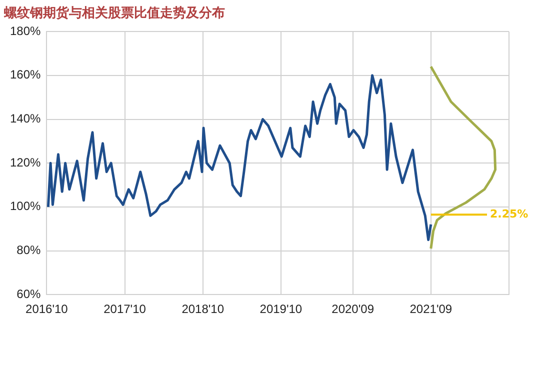 The image size is (539, 365). Describe the element at coordinates (114, 13) in the screenshot. I see `chart-title: 螺纹钢期货与相关股票比值走势及分布` at that location.